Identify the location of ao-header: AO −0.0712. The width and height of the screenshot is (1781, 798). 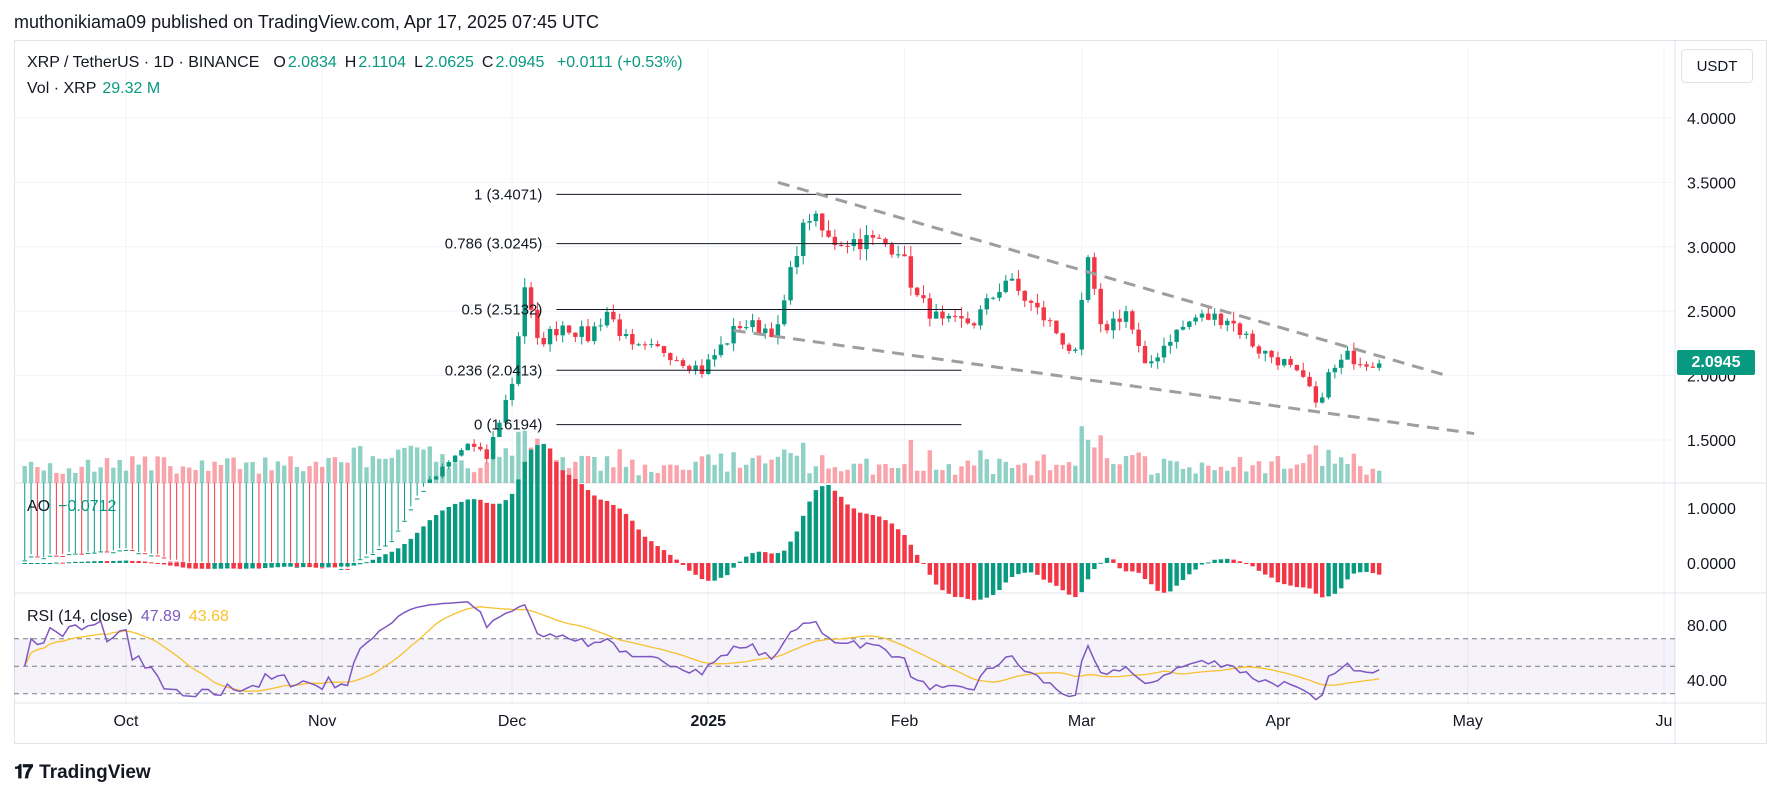
(71, 507).